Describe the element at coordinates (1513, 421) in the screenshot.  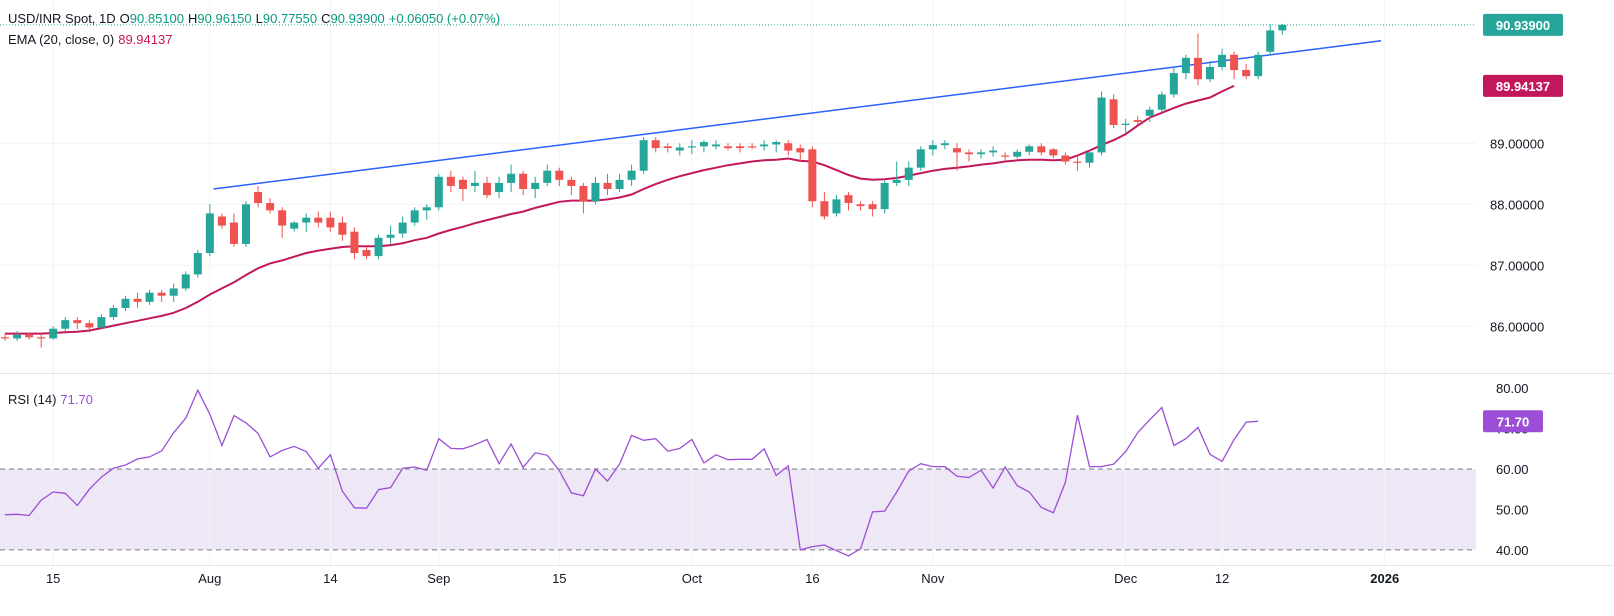
I see `rsi-value-tag: 71.70` at that location.